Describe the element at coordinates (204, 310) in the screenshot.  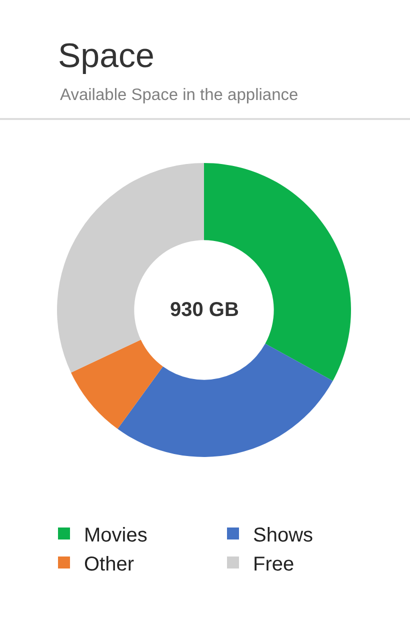
I see `text: 930 GB` at that location.